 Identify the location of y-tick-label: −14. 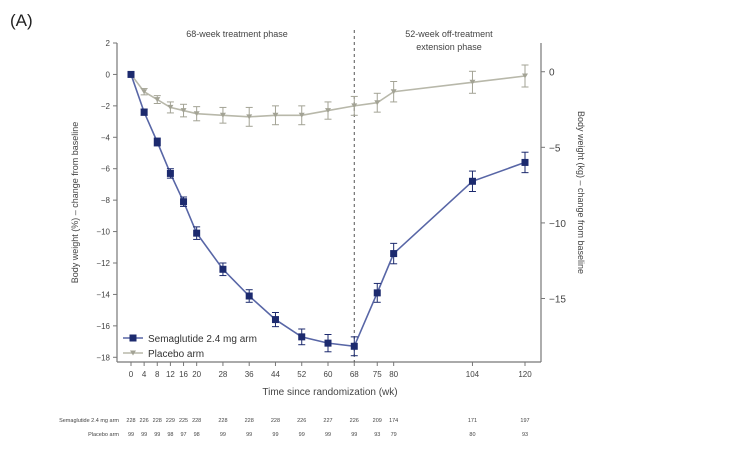
(103, 294).